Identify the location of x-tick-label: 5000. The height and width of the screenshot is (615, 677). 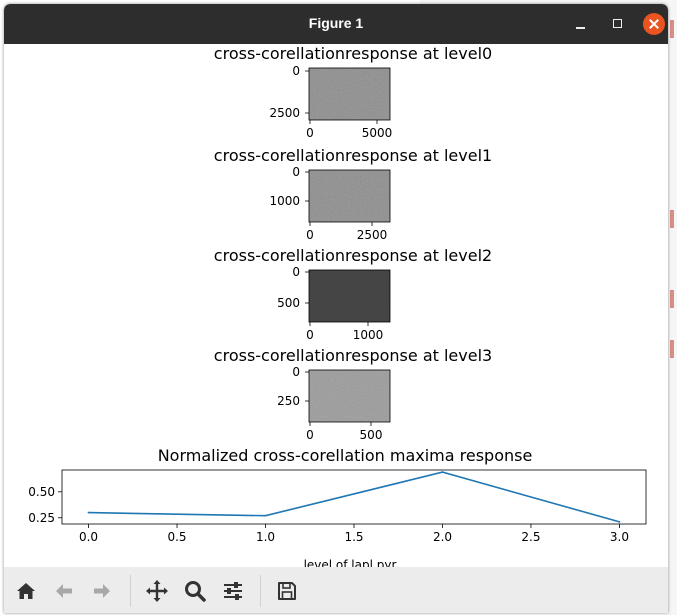
(377, 133).